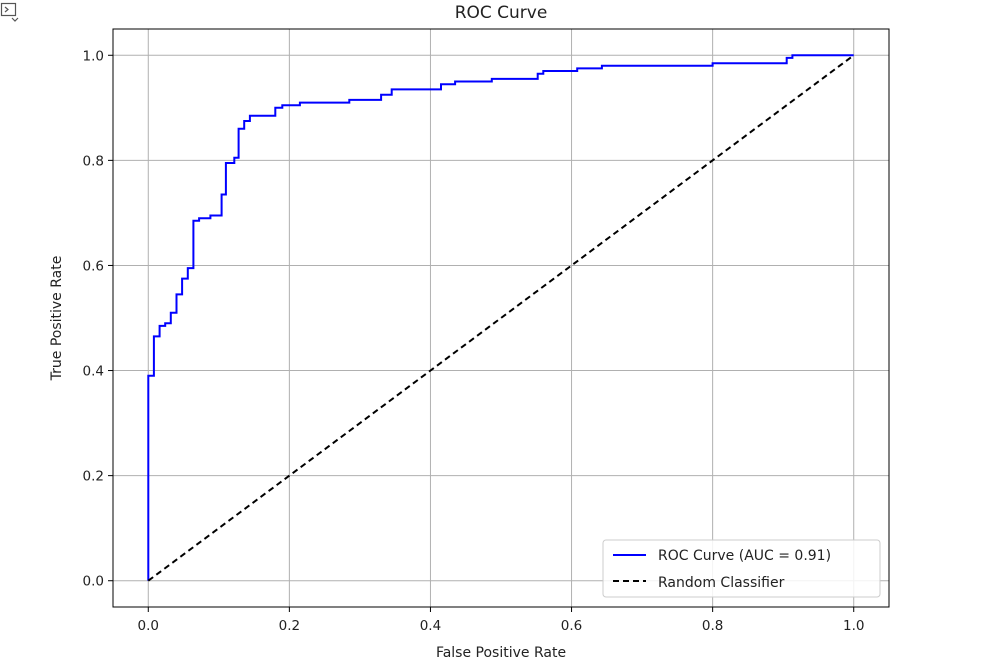  I want to click on y-tick-label: 0.4, so click(93, 372).